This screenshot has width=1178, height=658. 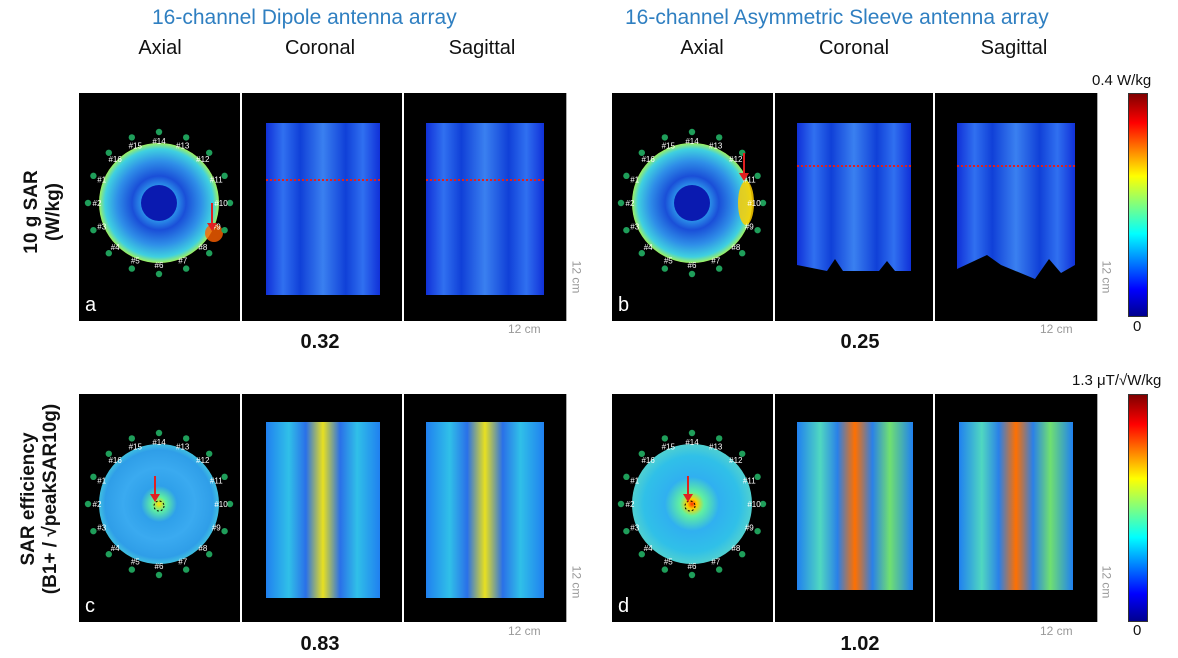 I want to click on panel-d-coronal, so click(x=854, y=508).